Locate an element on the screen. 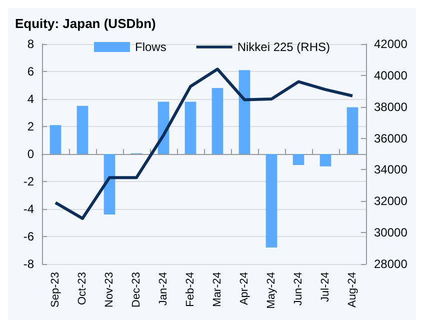 Image resolution: width=424 pixels, height=328 pixels. x-tick-label: Jan-24 is located at coordinates (164, 289).